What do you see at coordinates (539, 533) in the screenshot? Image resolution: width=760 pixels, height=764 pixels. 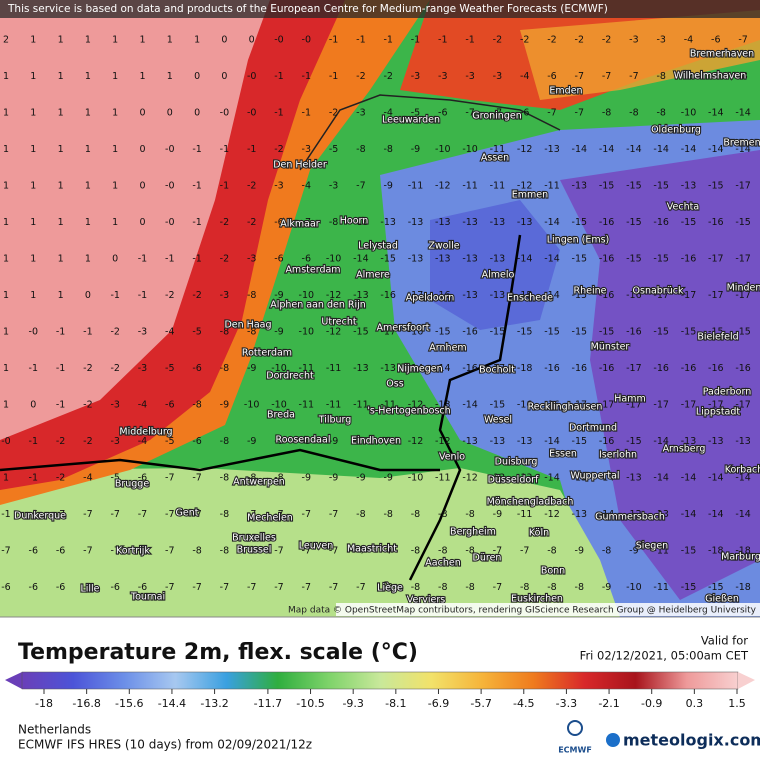 I see `city-label: Köln` at bounding box center [539, 533].